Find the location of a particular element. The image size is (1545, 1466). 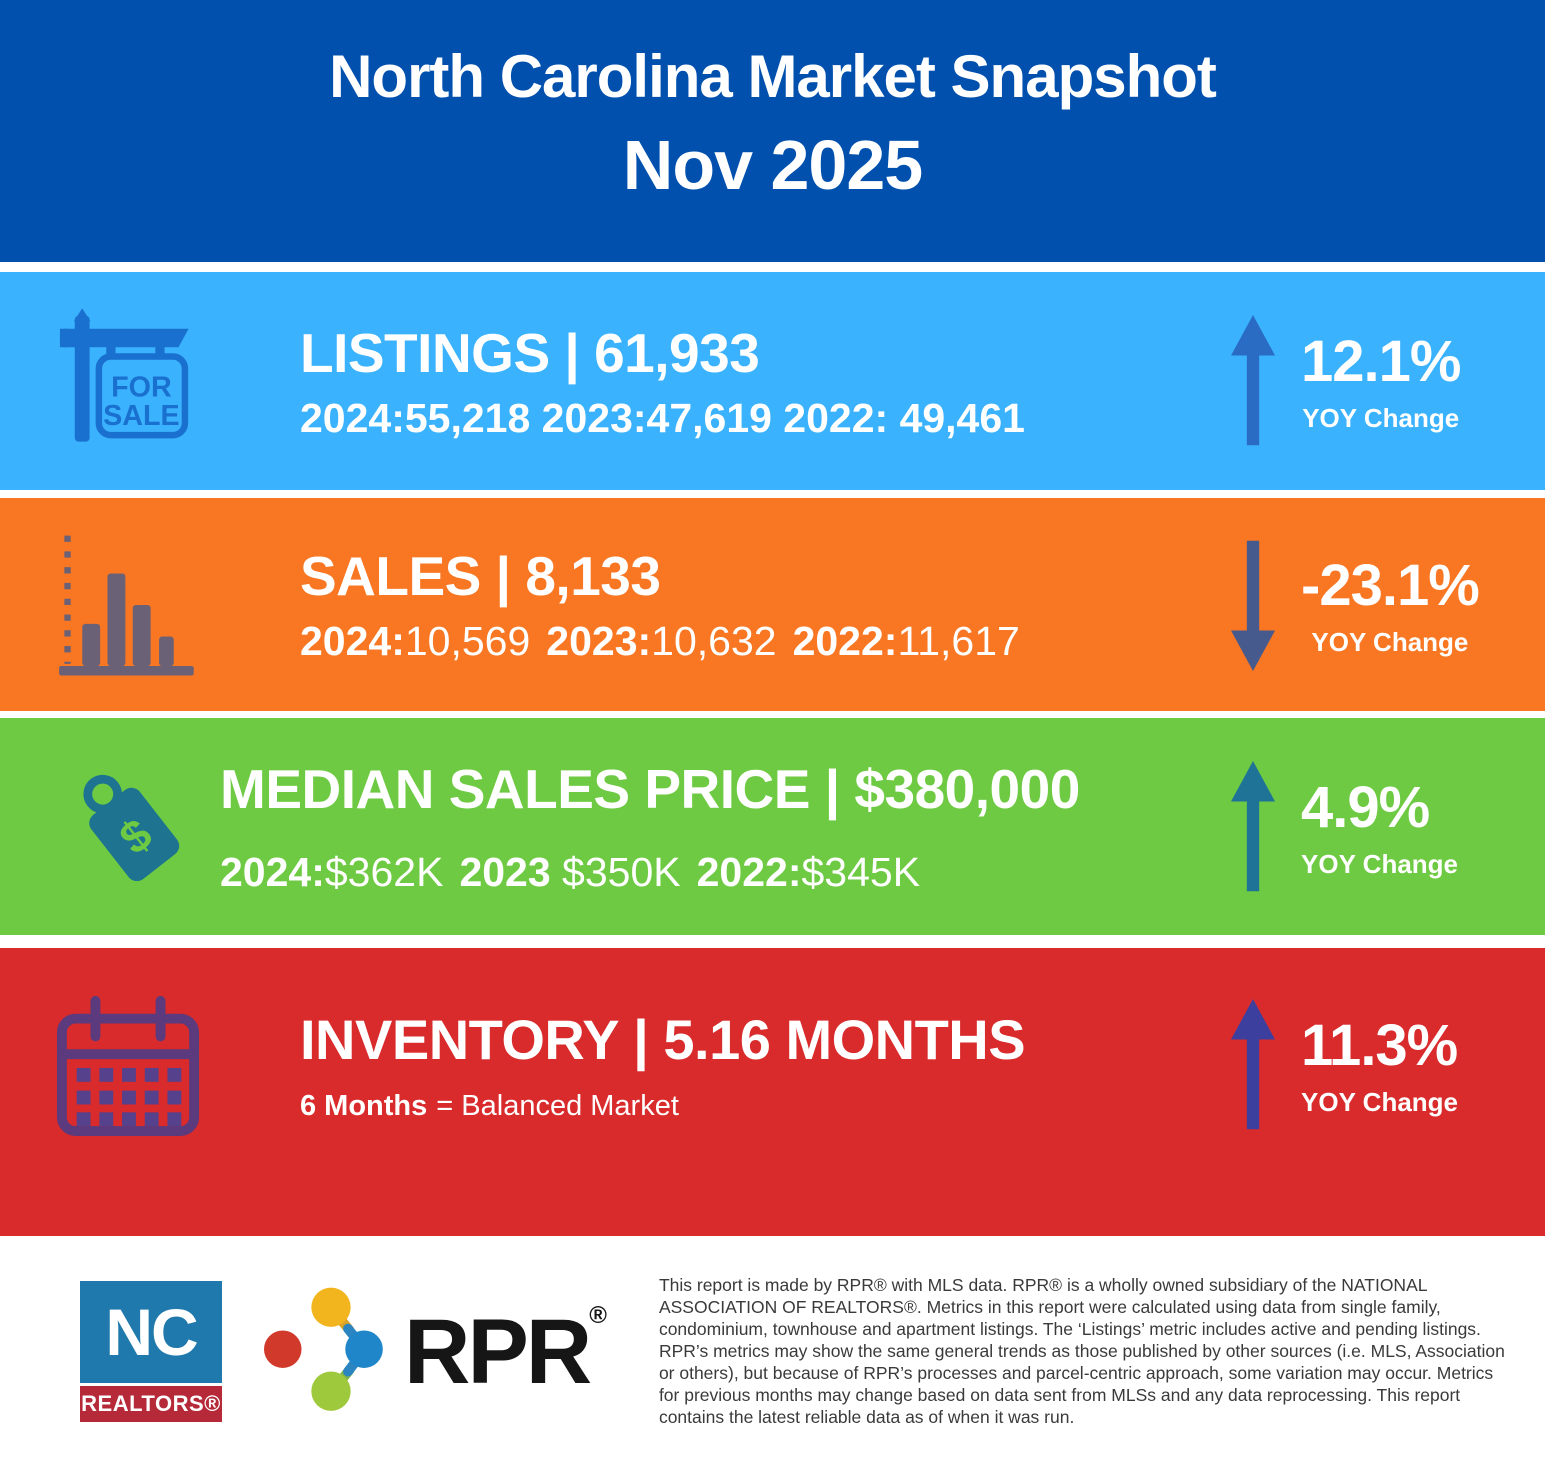

down-arrow-icon is located at coordinates (1253, 605).